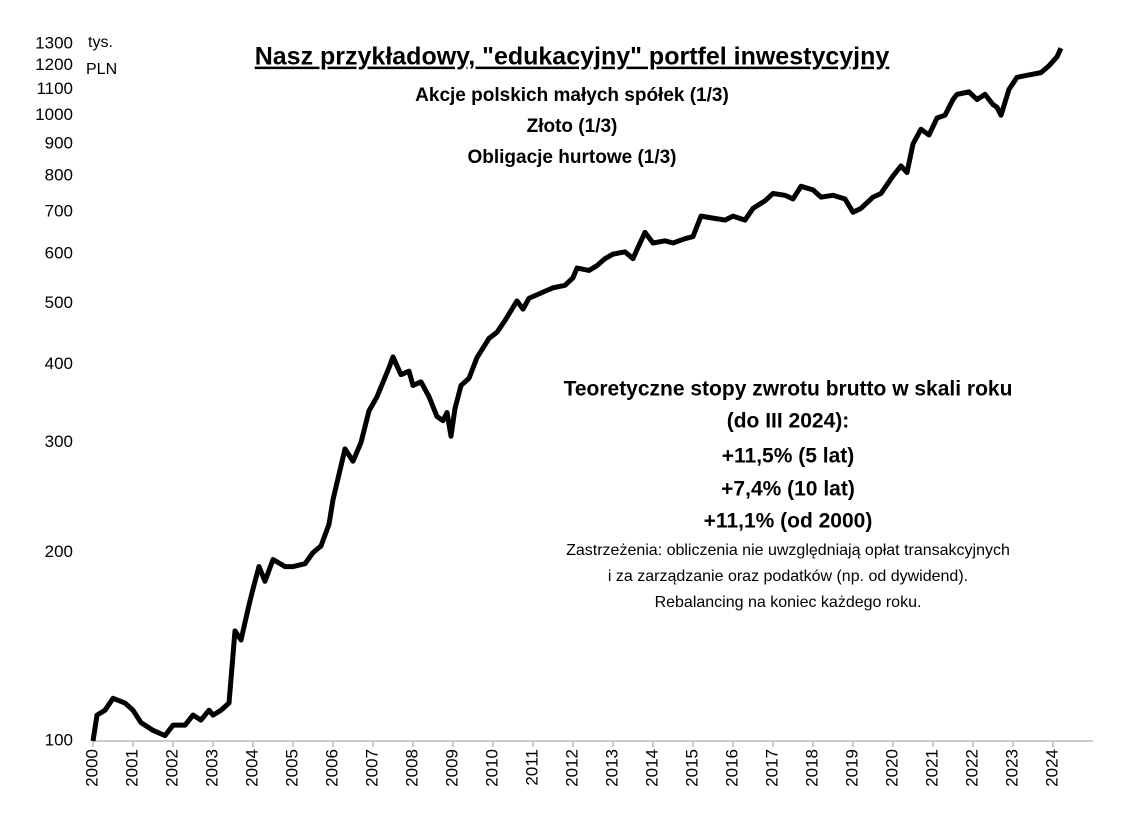 The image size is (1130, 822). What do you see at coordinates (59, 142) in the screenshot?
I see `y-tick-label: 900` at bounding box center [59, 142].